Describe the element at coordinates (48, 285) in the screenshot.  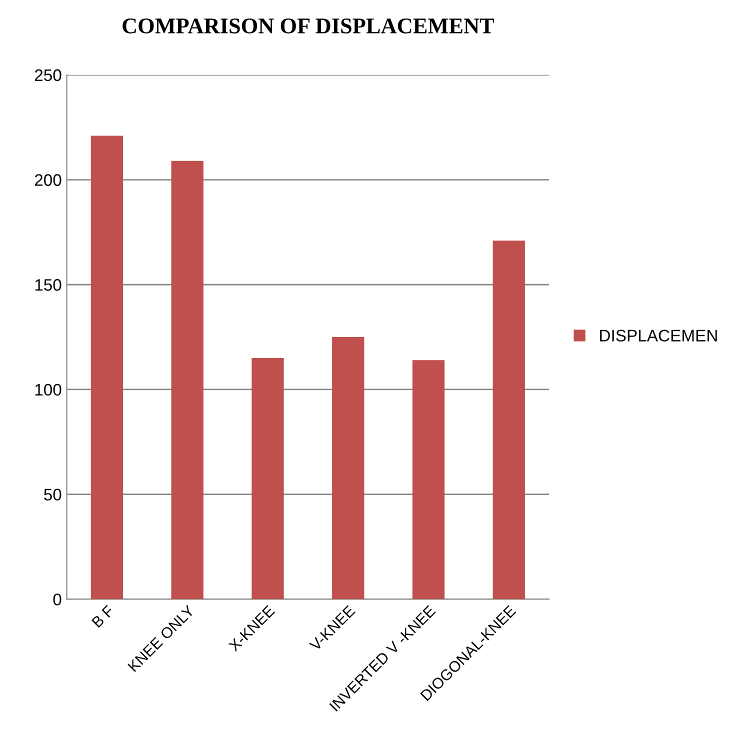
I see `y-tick-label: 150` at that location.